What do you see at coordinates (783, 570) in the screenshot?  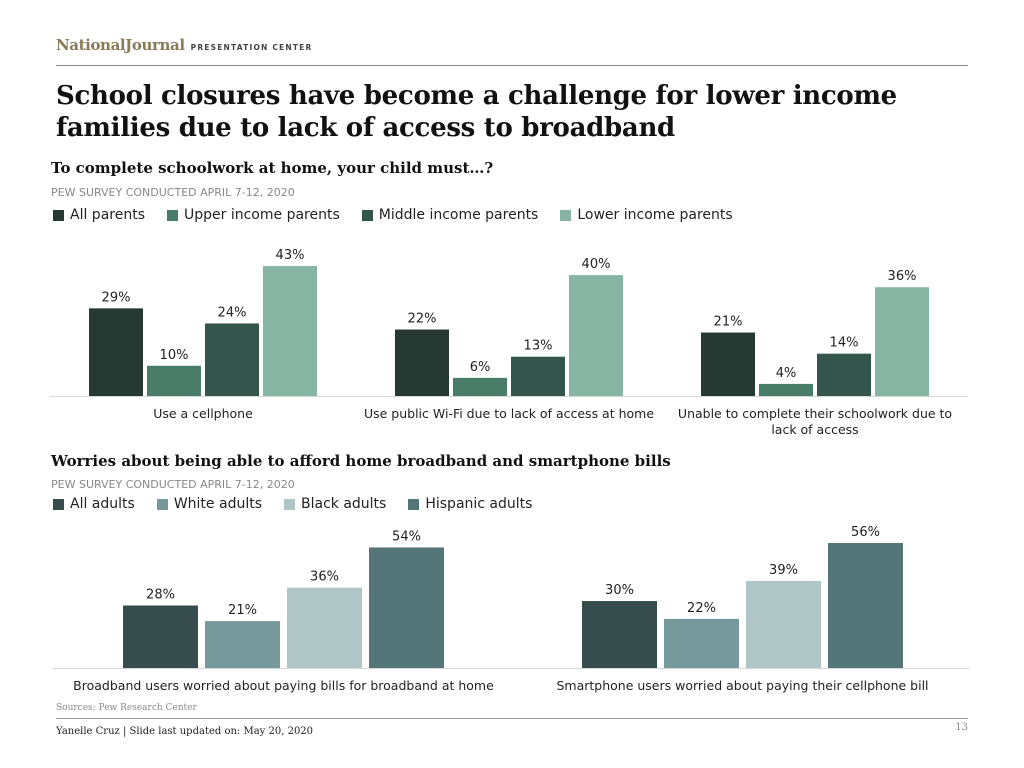 I see `data-label: 39%` at bounding box center [783, 570].